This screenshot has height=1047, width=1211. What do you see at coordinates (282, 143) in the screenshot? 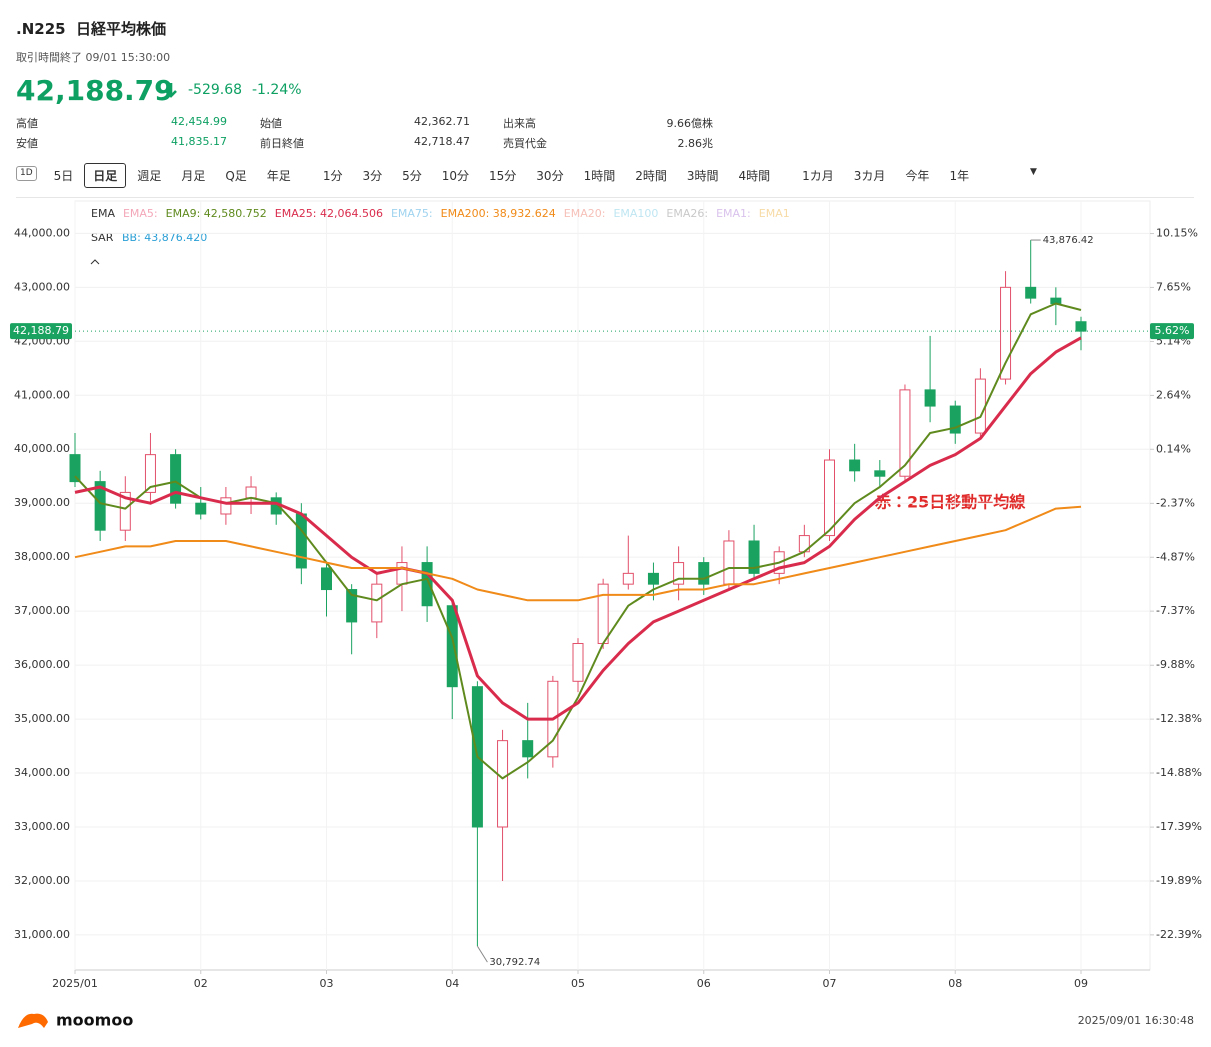
I see `stat-label: 前日終値` at bounding box center [282, 143].